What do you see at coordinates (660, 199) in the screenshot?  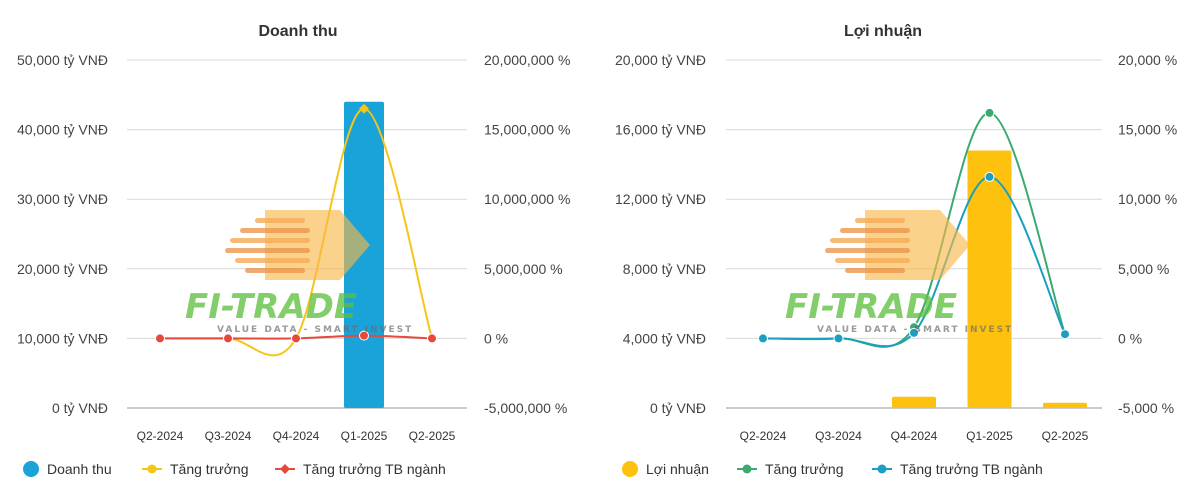 I see `left-axis-tick-label: 12,000 tỷ VNĐ` at bounding box center [660, 199].